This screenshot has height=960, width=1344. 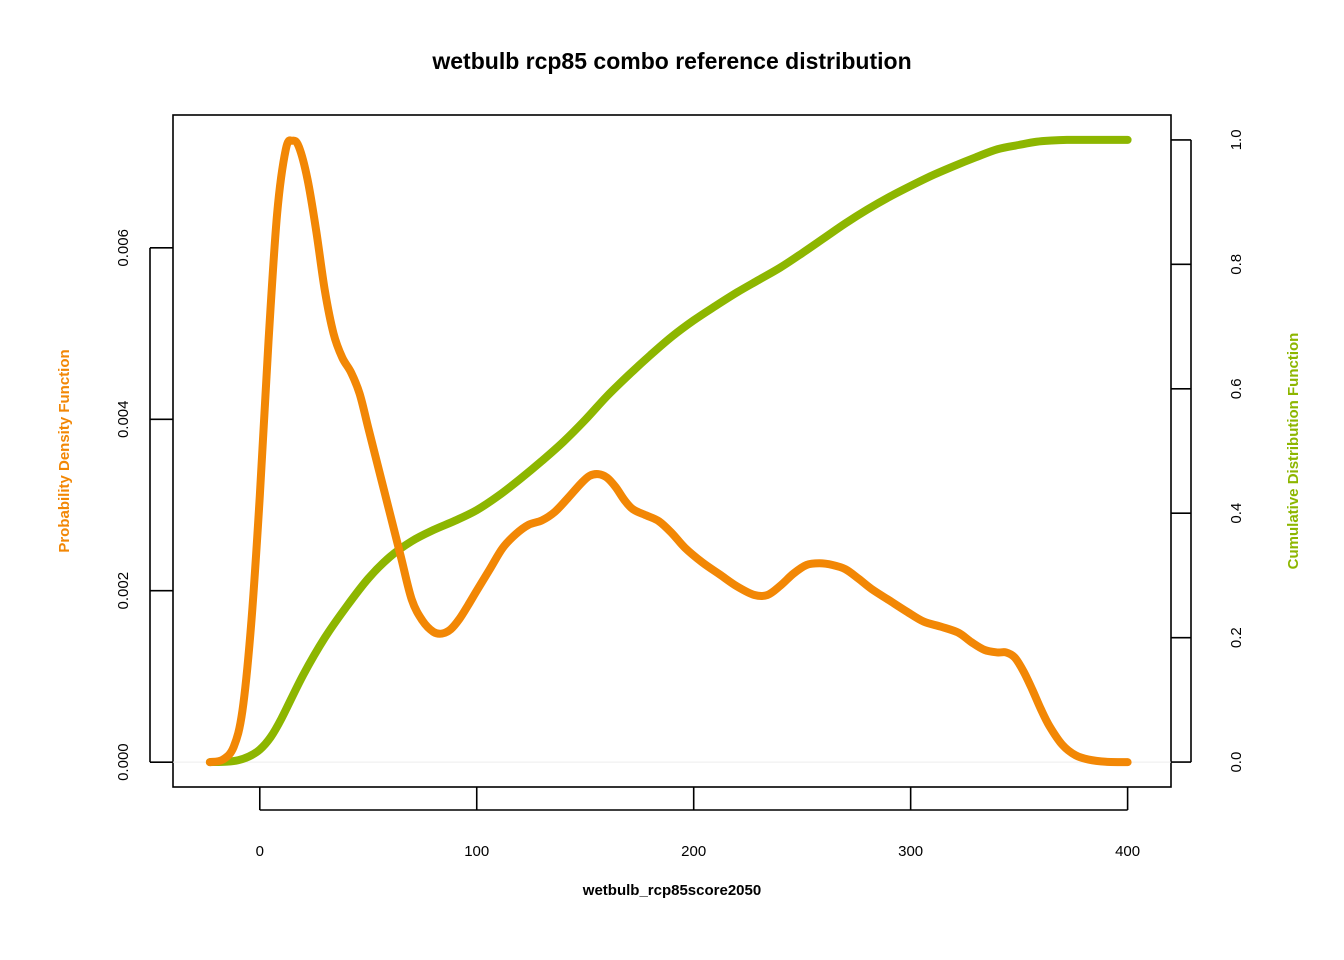 I want to click on y-right-tick-label: 0.4, so click(x=1236, y=513).